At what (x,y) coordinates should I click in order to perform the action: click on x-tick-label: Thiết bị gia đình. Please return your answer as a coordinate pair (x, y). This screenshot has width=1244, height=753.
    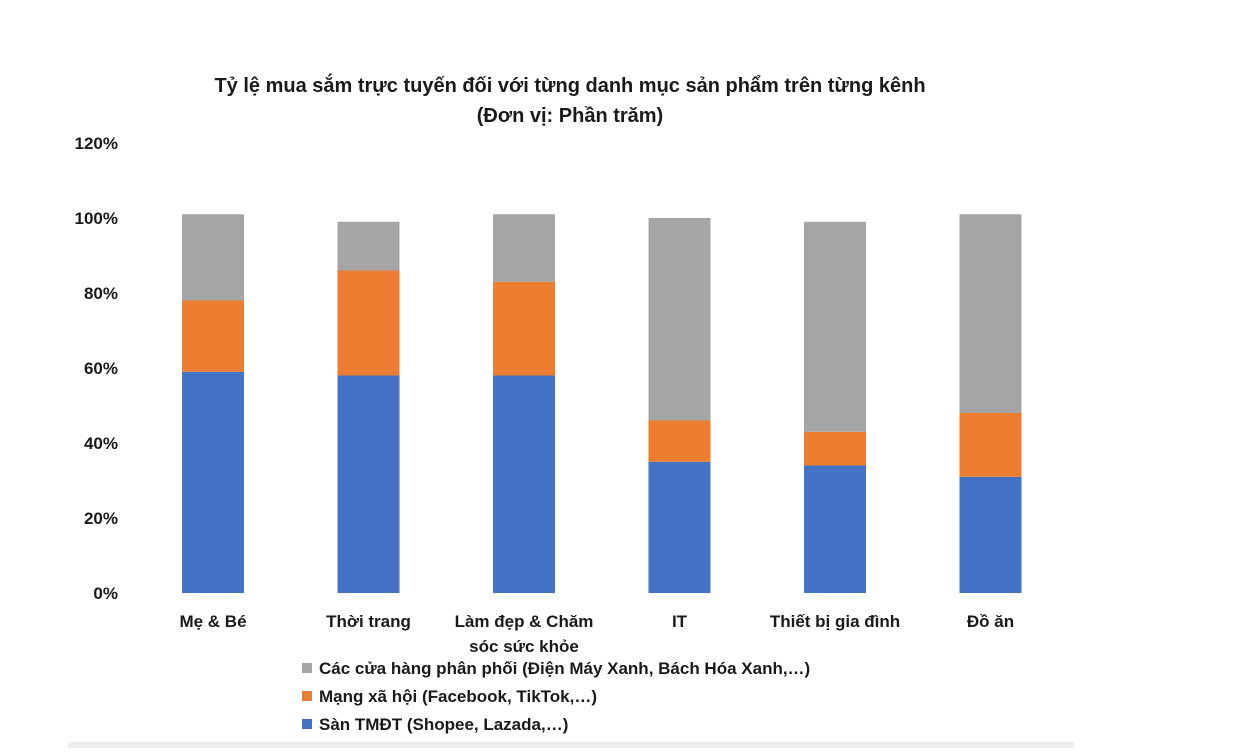
    Looking at the image, I should click on (835, 621).